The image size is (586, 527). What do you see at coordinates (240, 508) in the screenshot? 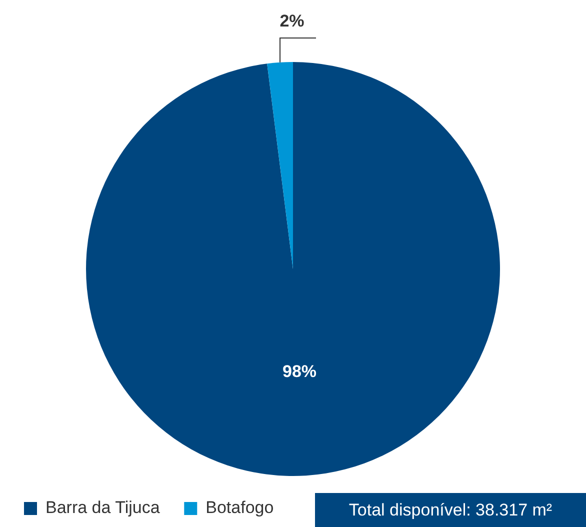
I see `legend-label: Botafogo` at bounding box center [240, 508].